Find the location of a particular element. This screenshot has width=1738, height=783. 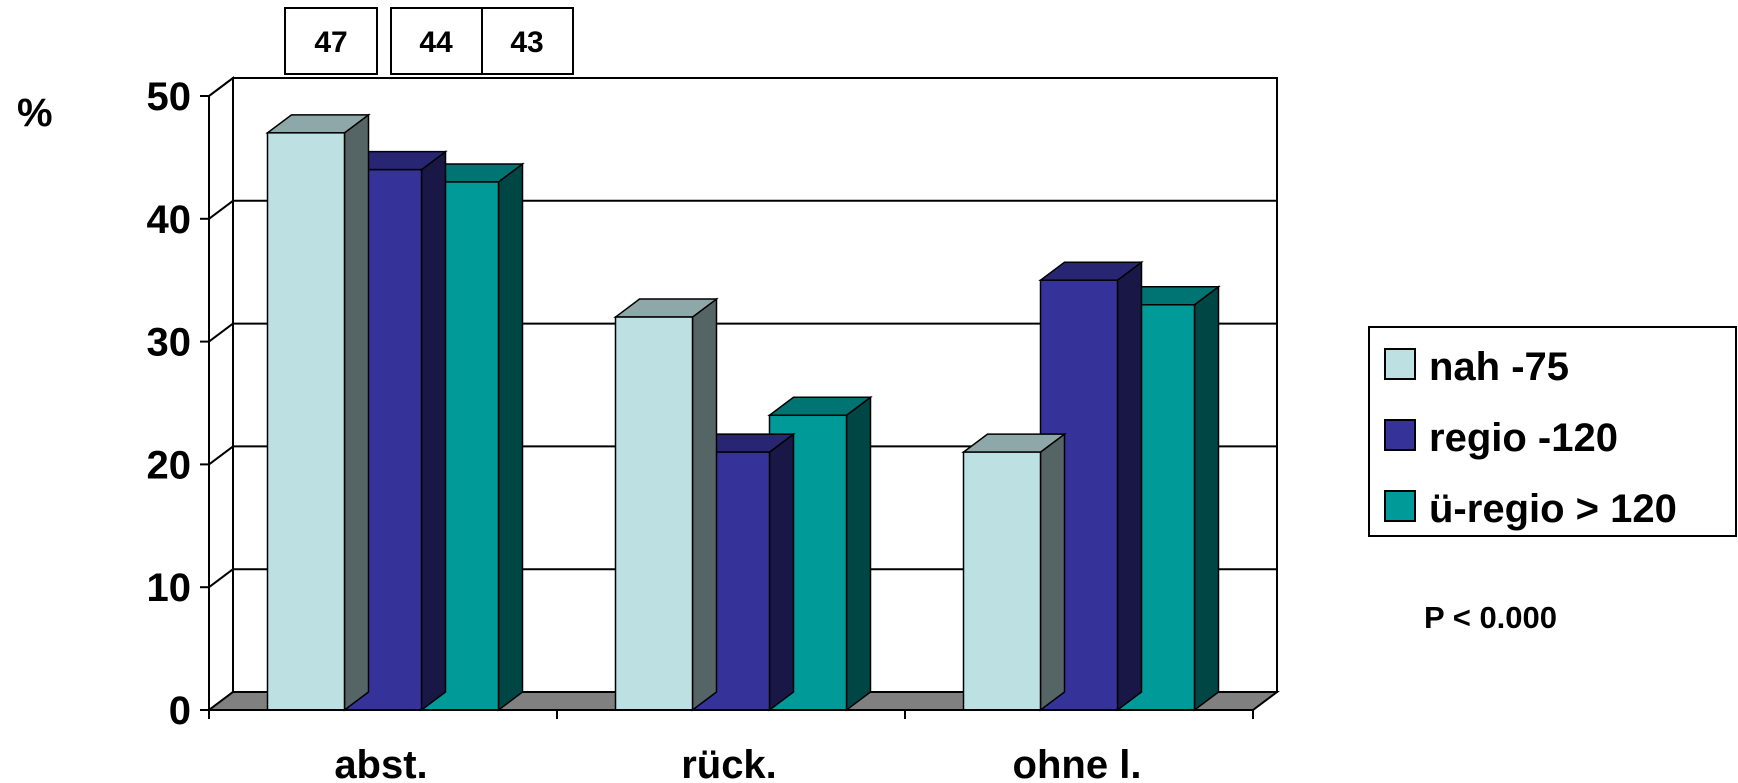

y-tick-label-3: 30 is located at coordinates (169, 343).